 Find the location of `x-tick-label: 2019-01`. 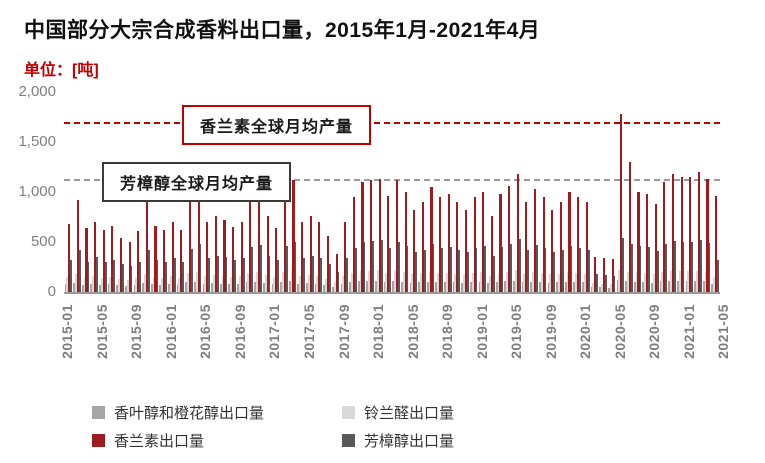

x-tick-label: 2019-01 is located at coordinates (481, 331).